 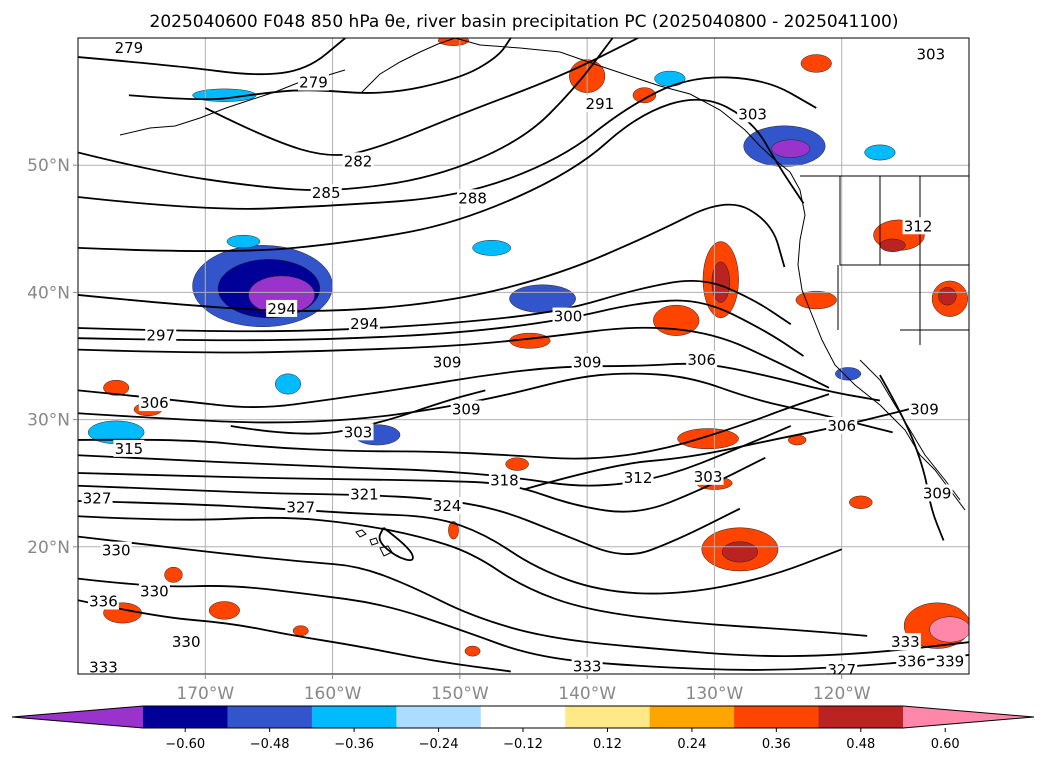 I want to click on y-tick-label: 40°N, so click(x=48, y=293).